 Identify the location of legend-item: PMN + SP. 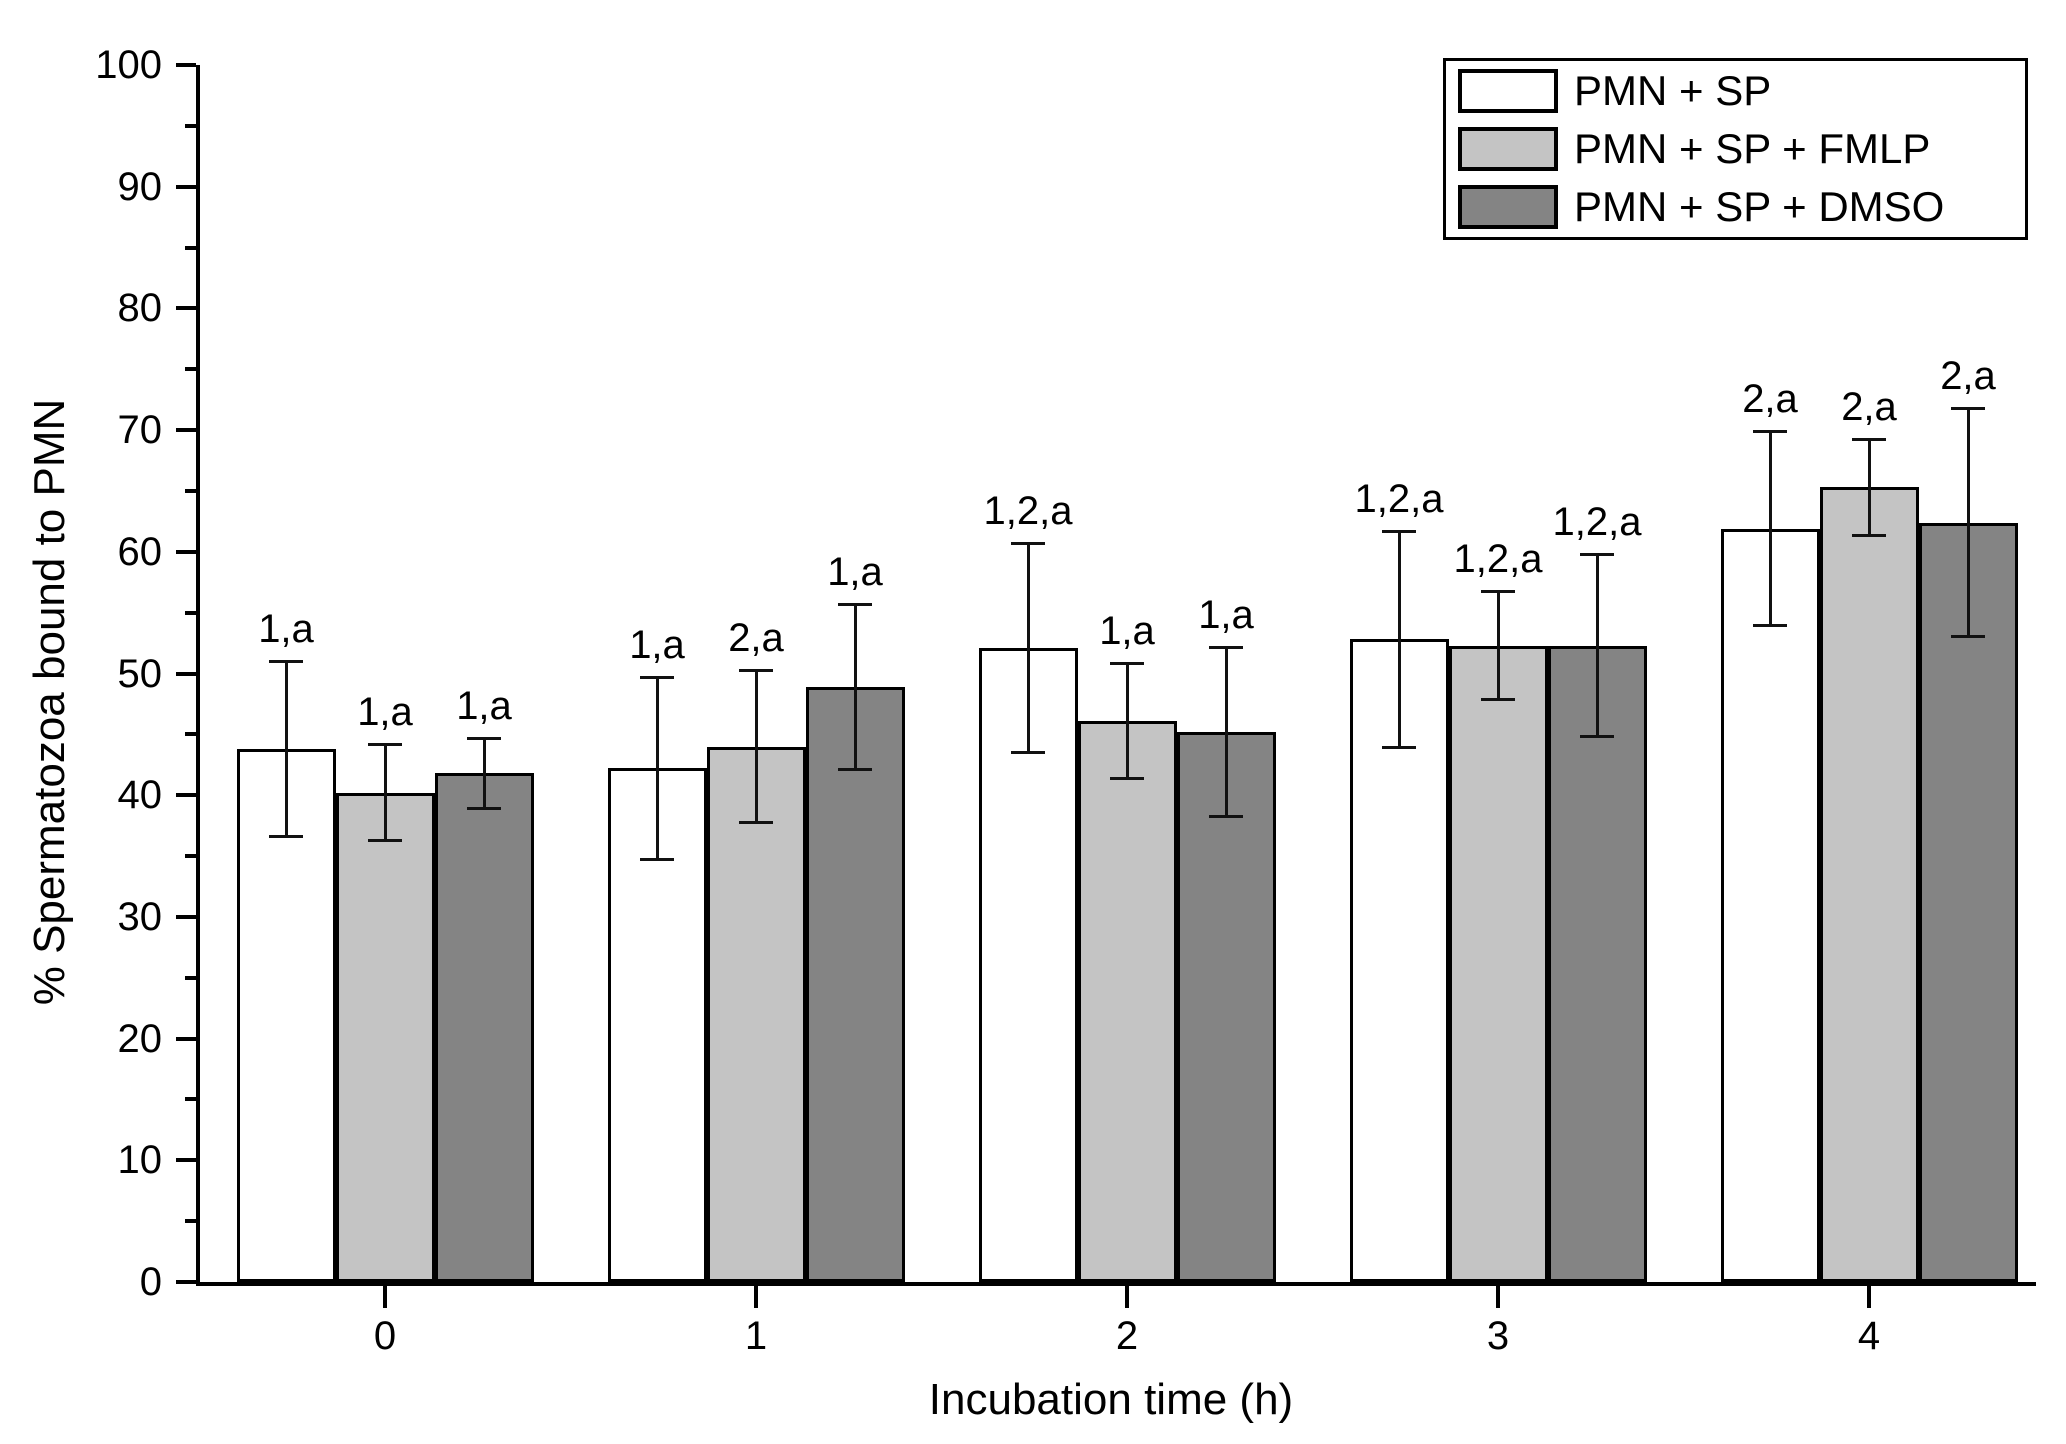
(1735, 91).